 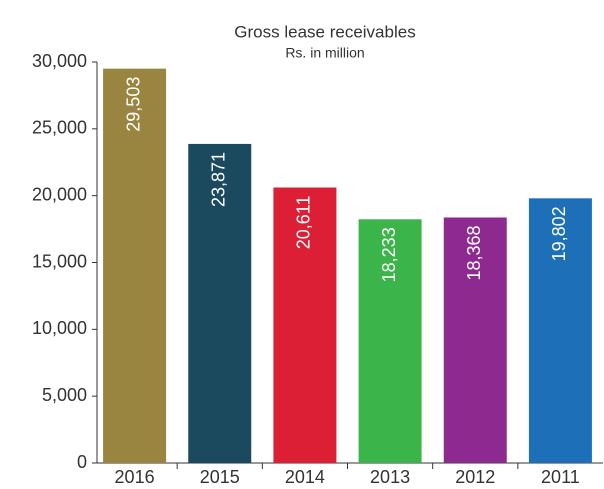 What do you see at coordinates (59, 128) in the screenshot?
I see `y-tick-label: 25,000` at bounding box center [59, 128].